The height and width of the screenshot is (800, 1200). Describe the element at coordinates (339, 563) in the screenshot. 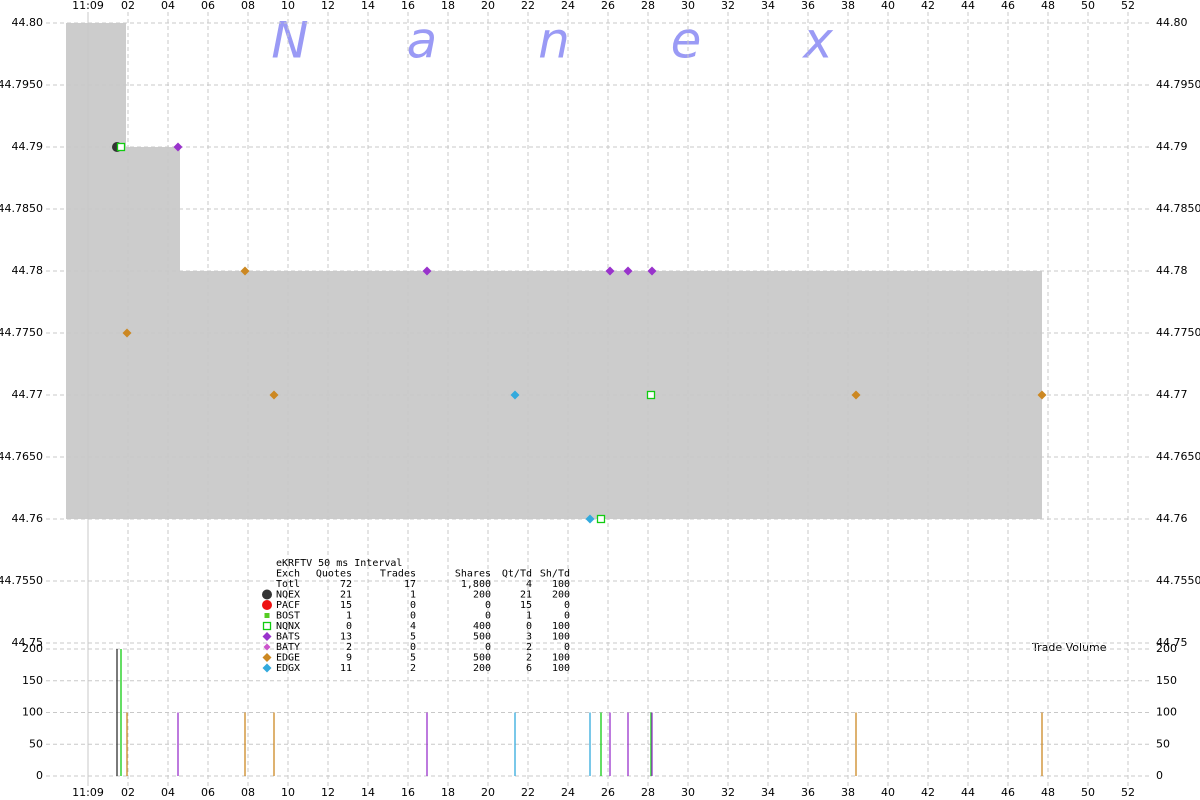

I see `table-title: eKRFTV 50 ms Interval` at that location.